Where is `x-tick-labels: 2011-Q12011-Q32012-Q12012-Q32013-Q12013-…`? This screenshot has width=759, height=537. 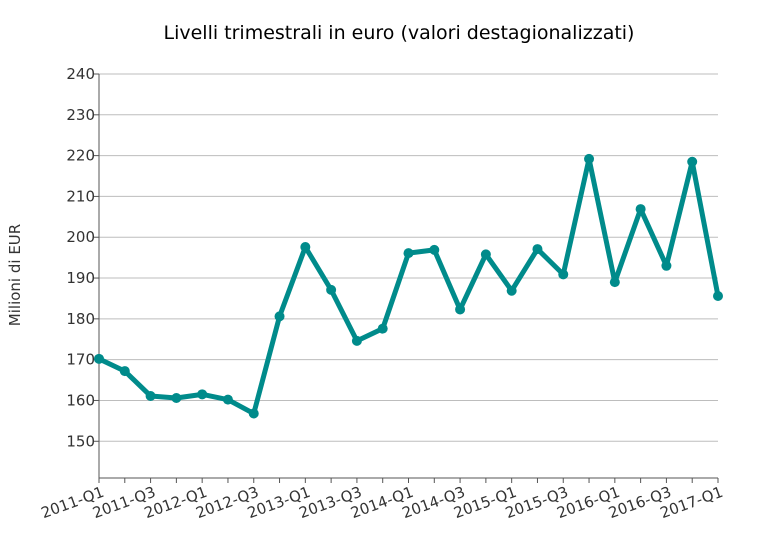
x-tick-labels: 2011-Q12011-Q32012-Q12012-Q32013-Q12013-… is located at coordinates (382, 502).